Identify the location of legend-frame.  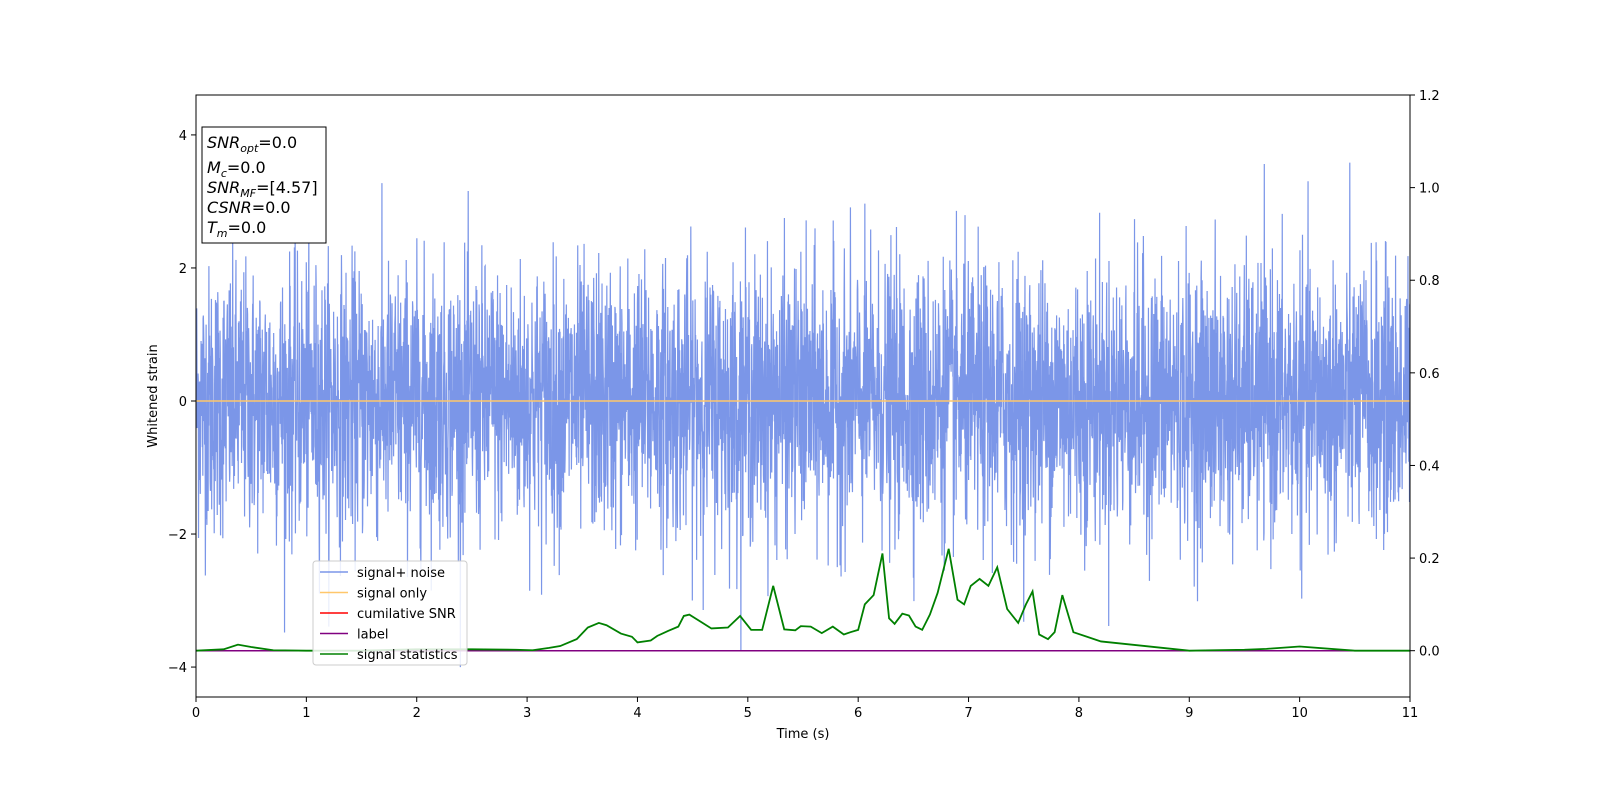
(390, 613).